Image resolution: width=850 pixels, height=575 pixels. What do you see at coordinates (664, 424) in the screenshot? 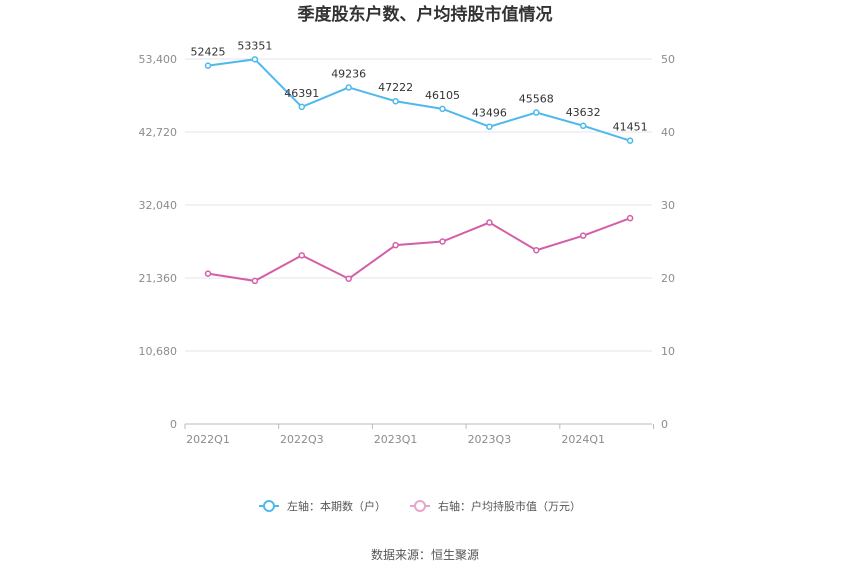
I see `right-tick-label: 0` at bounding box center [664, 424].